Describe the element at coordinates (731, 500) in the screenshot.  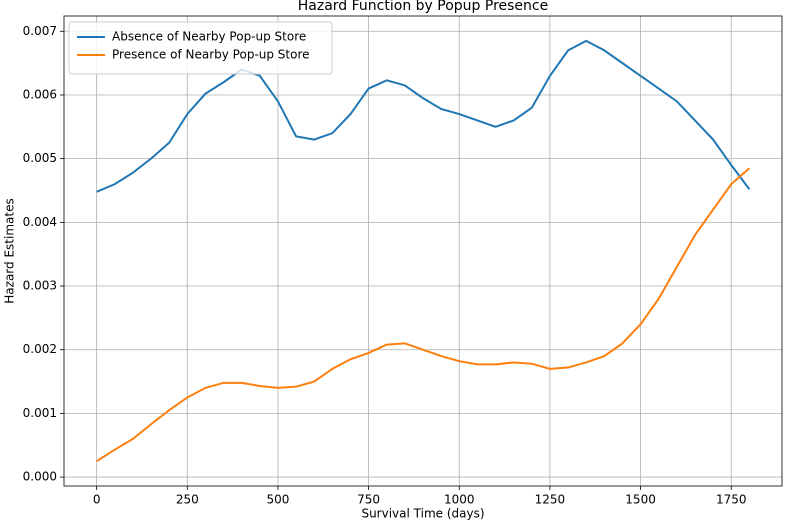
I see `x-tick-label: 1750` at that location.